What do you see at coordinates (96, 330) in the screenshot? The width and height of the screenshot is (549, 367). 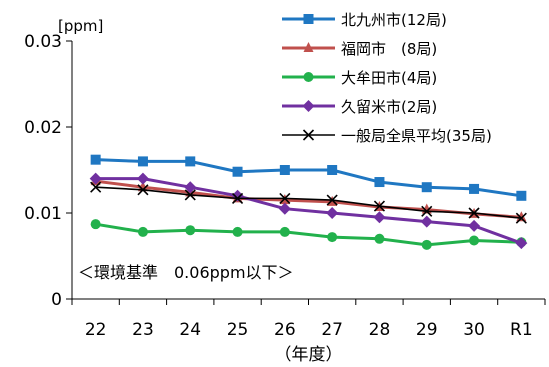 I see `x-tick-label: 22` at bounding box center [96, 330].